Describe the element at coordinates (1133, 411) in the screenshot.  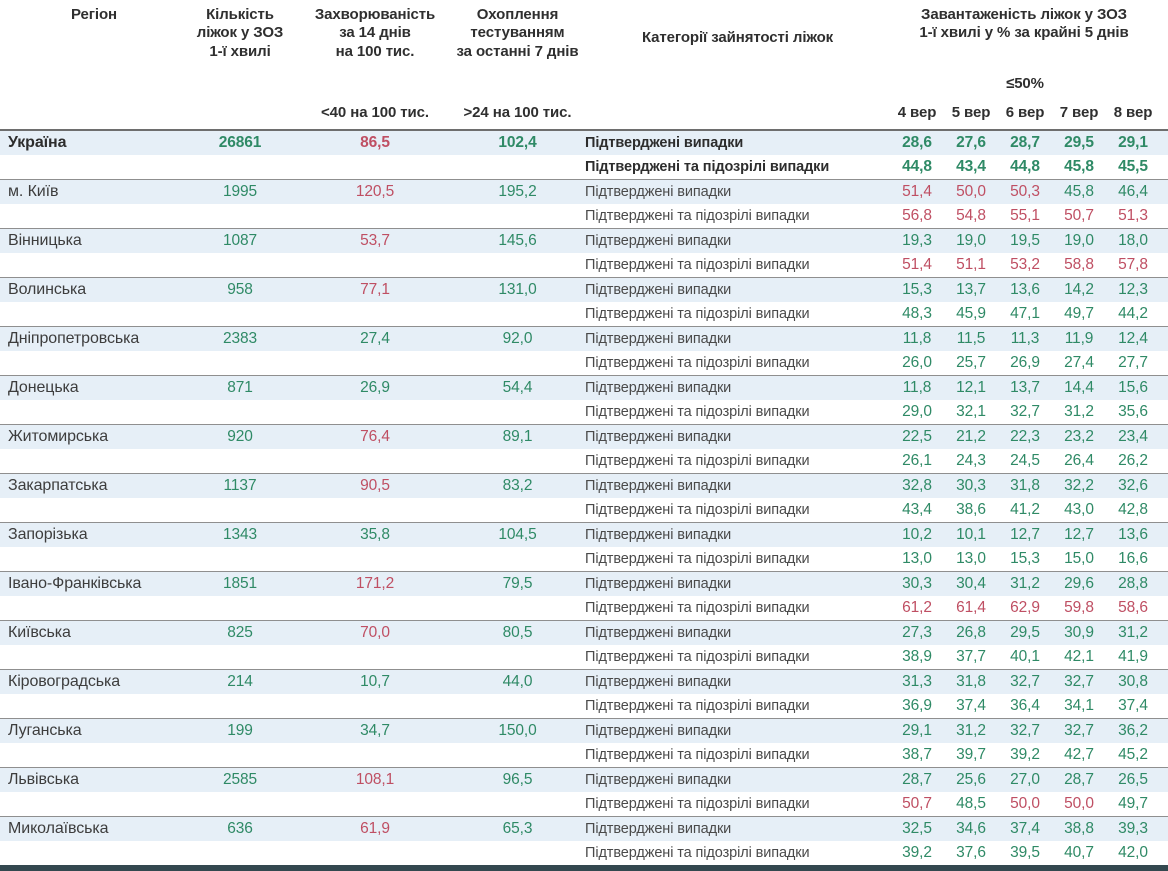
I see `occupancy-value: 35,6` at that location.